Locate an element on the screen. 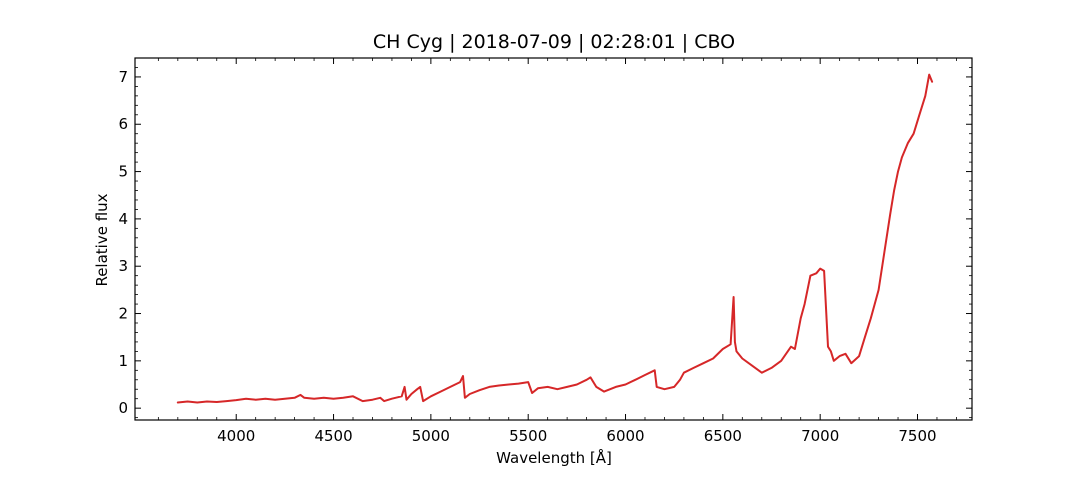  x-tick-label: 7500 is located at coordinates (917, 436).